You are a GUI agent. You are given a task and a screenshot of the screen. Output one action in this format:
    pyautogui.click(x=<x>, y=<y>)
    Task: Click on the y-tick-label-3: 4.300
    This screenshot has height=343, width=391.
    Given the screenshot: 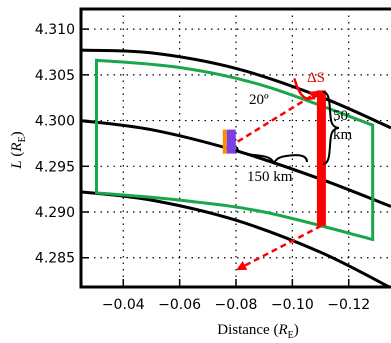 What is the action you would take?
    pyautogui.click(x=55, y=122)
    